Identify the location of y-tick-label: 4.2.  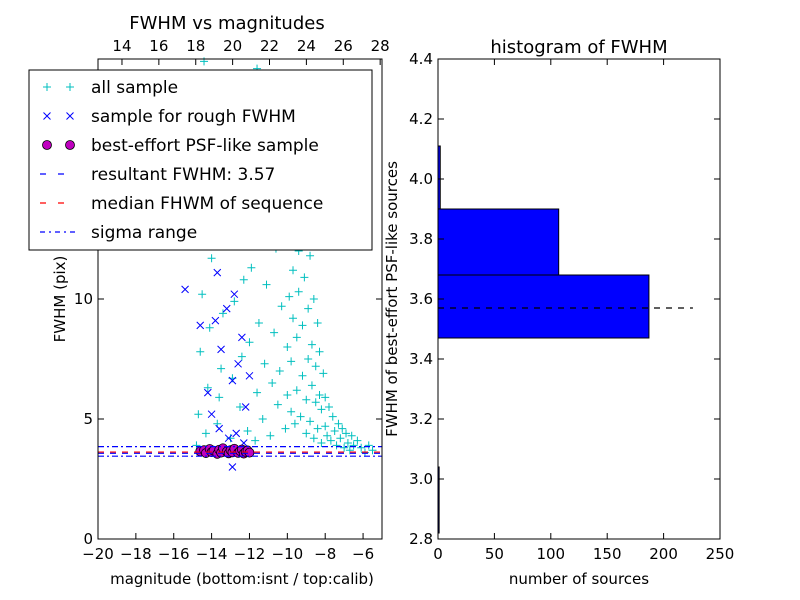
(421, 119).